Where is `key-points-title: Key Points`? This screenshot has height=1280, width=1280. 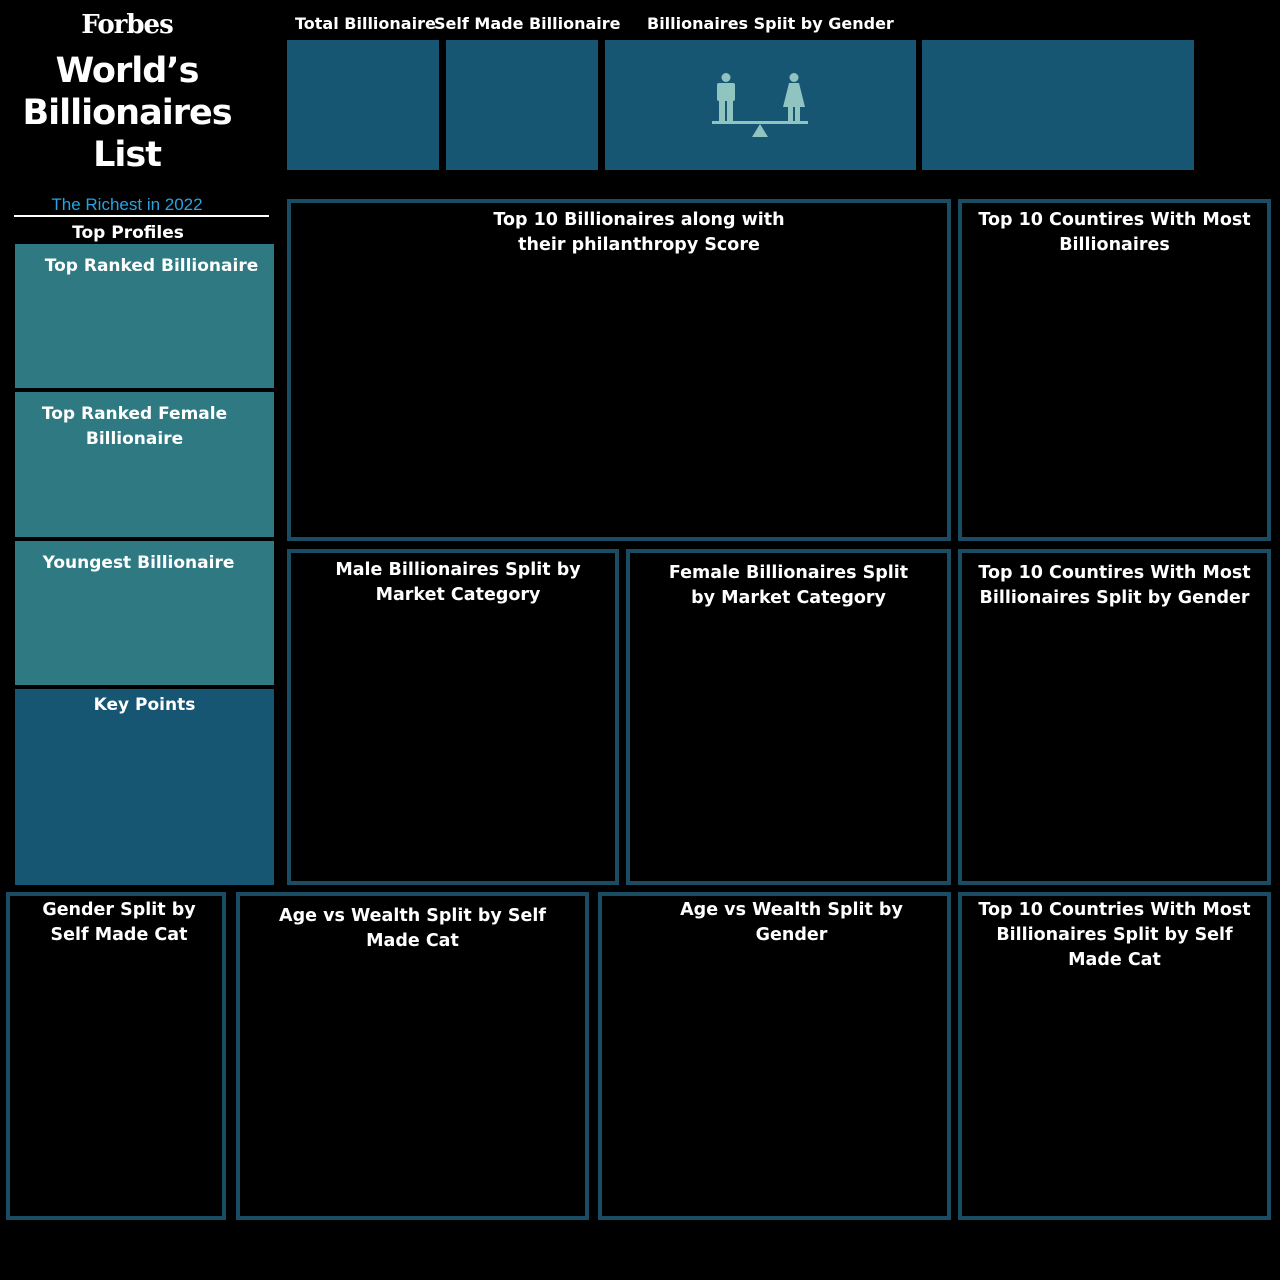
key-points-title: Key Points is located at coordinates (144, 705).